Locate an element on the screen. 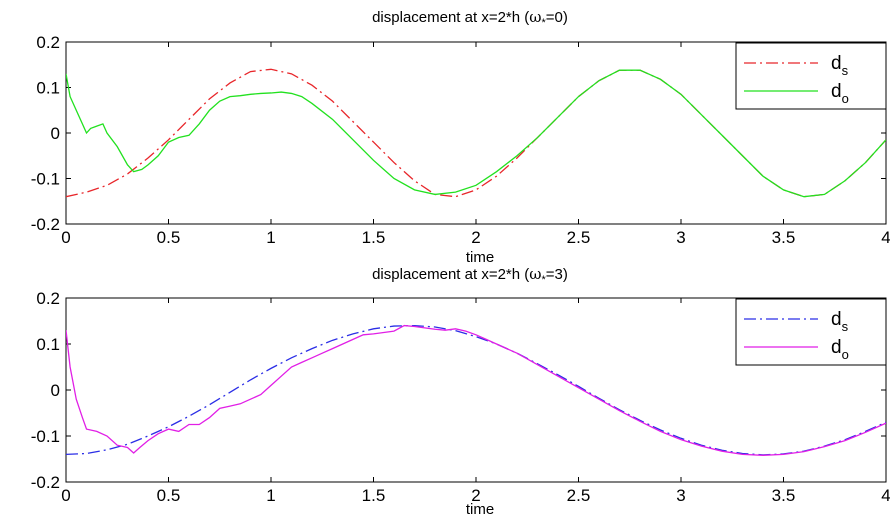 This screenshot has width=890, height=518. chart-title: displacement at x=2*h (ω*=0) is located at coordinates (470, 18).